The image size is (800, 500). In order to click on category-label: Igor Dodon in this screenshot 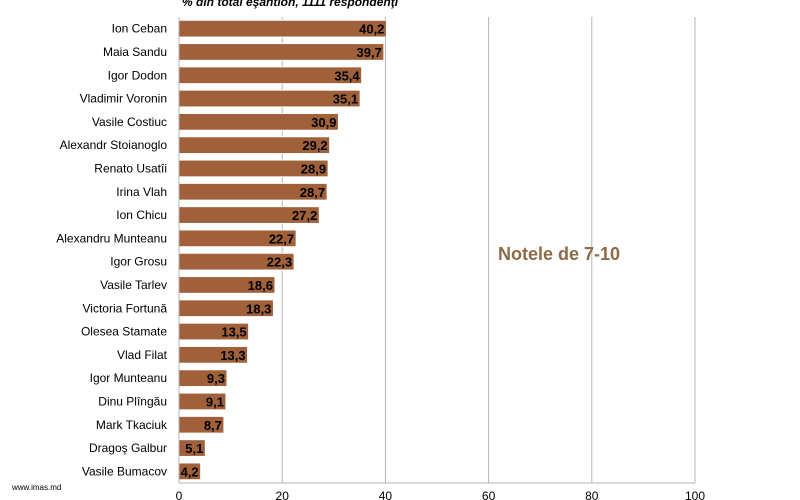, I will do `click(137, 75)`.